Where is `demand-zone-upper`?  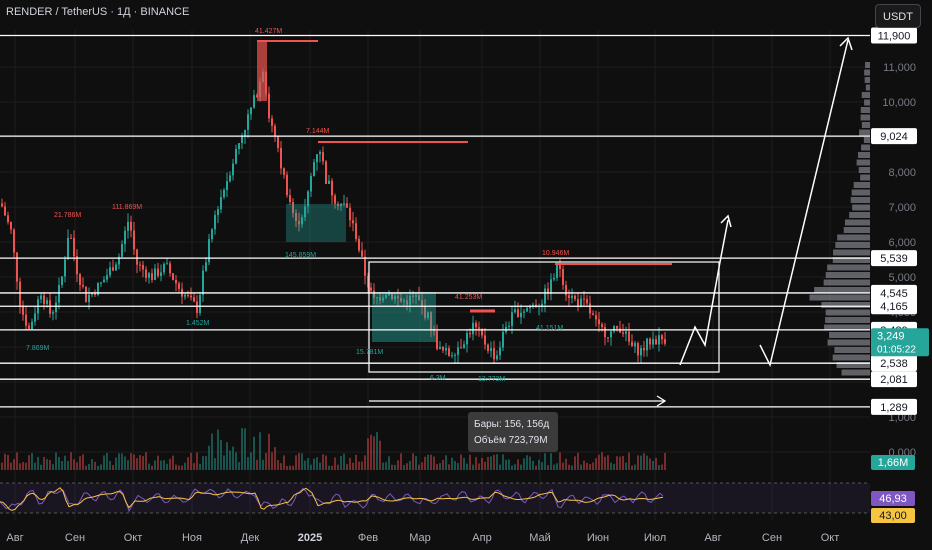 demand-zone-upper is located at coordinates (316, 223).